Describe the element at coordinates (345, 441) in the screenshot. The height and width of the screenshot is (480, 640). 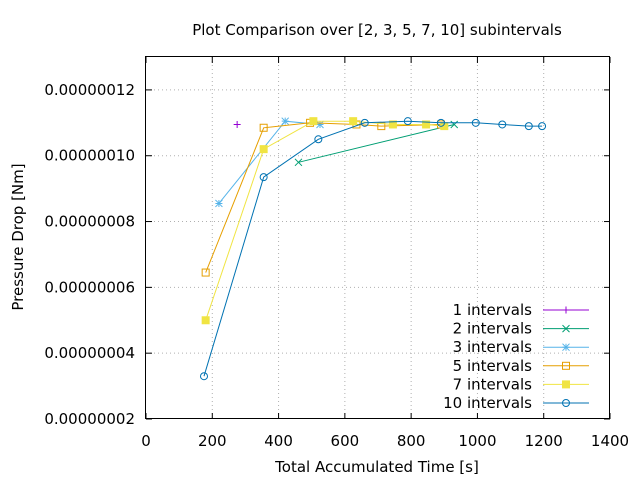
I see `x-tick-label: 600` at that location.